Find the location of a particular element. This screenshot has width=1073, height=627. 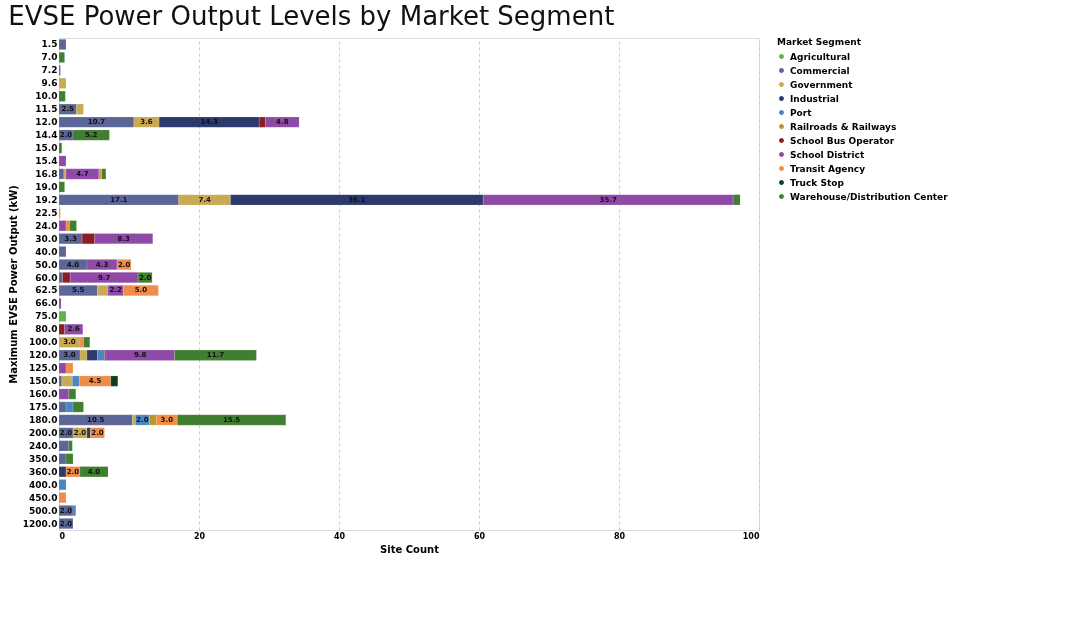

y-tick-label: 1200.0 is located at coordinates (40, 523).